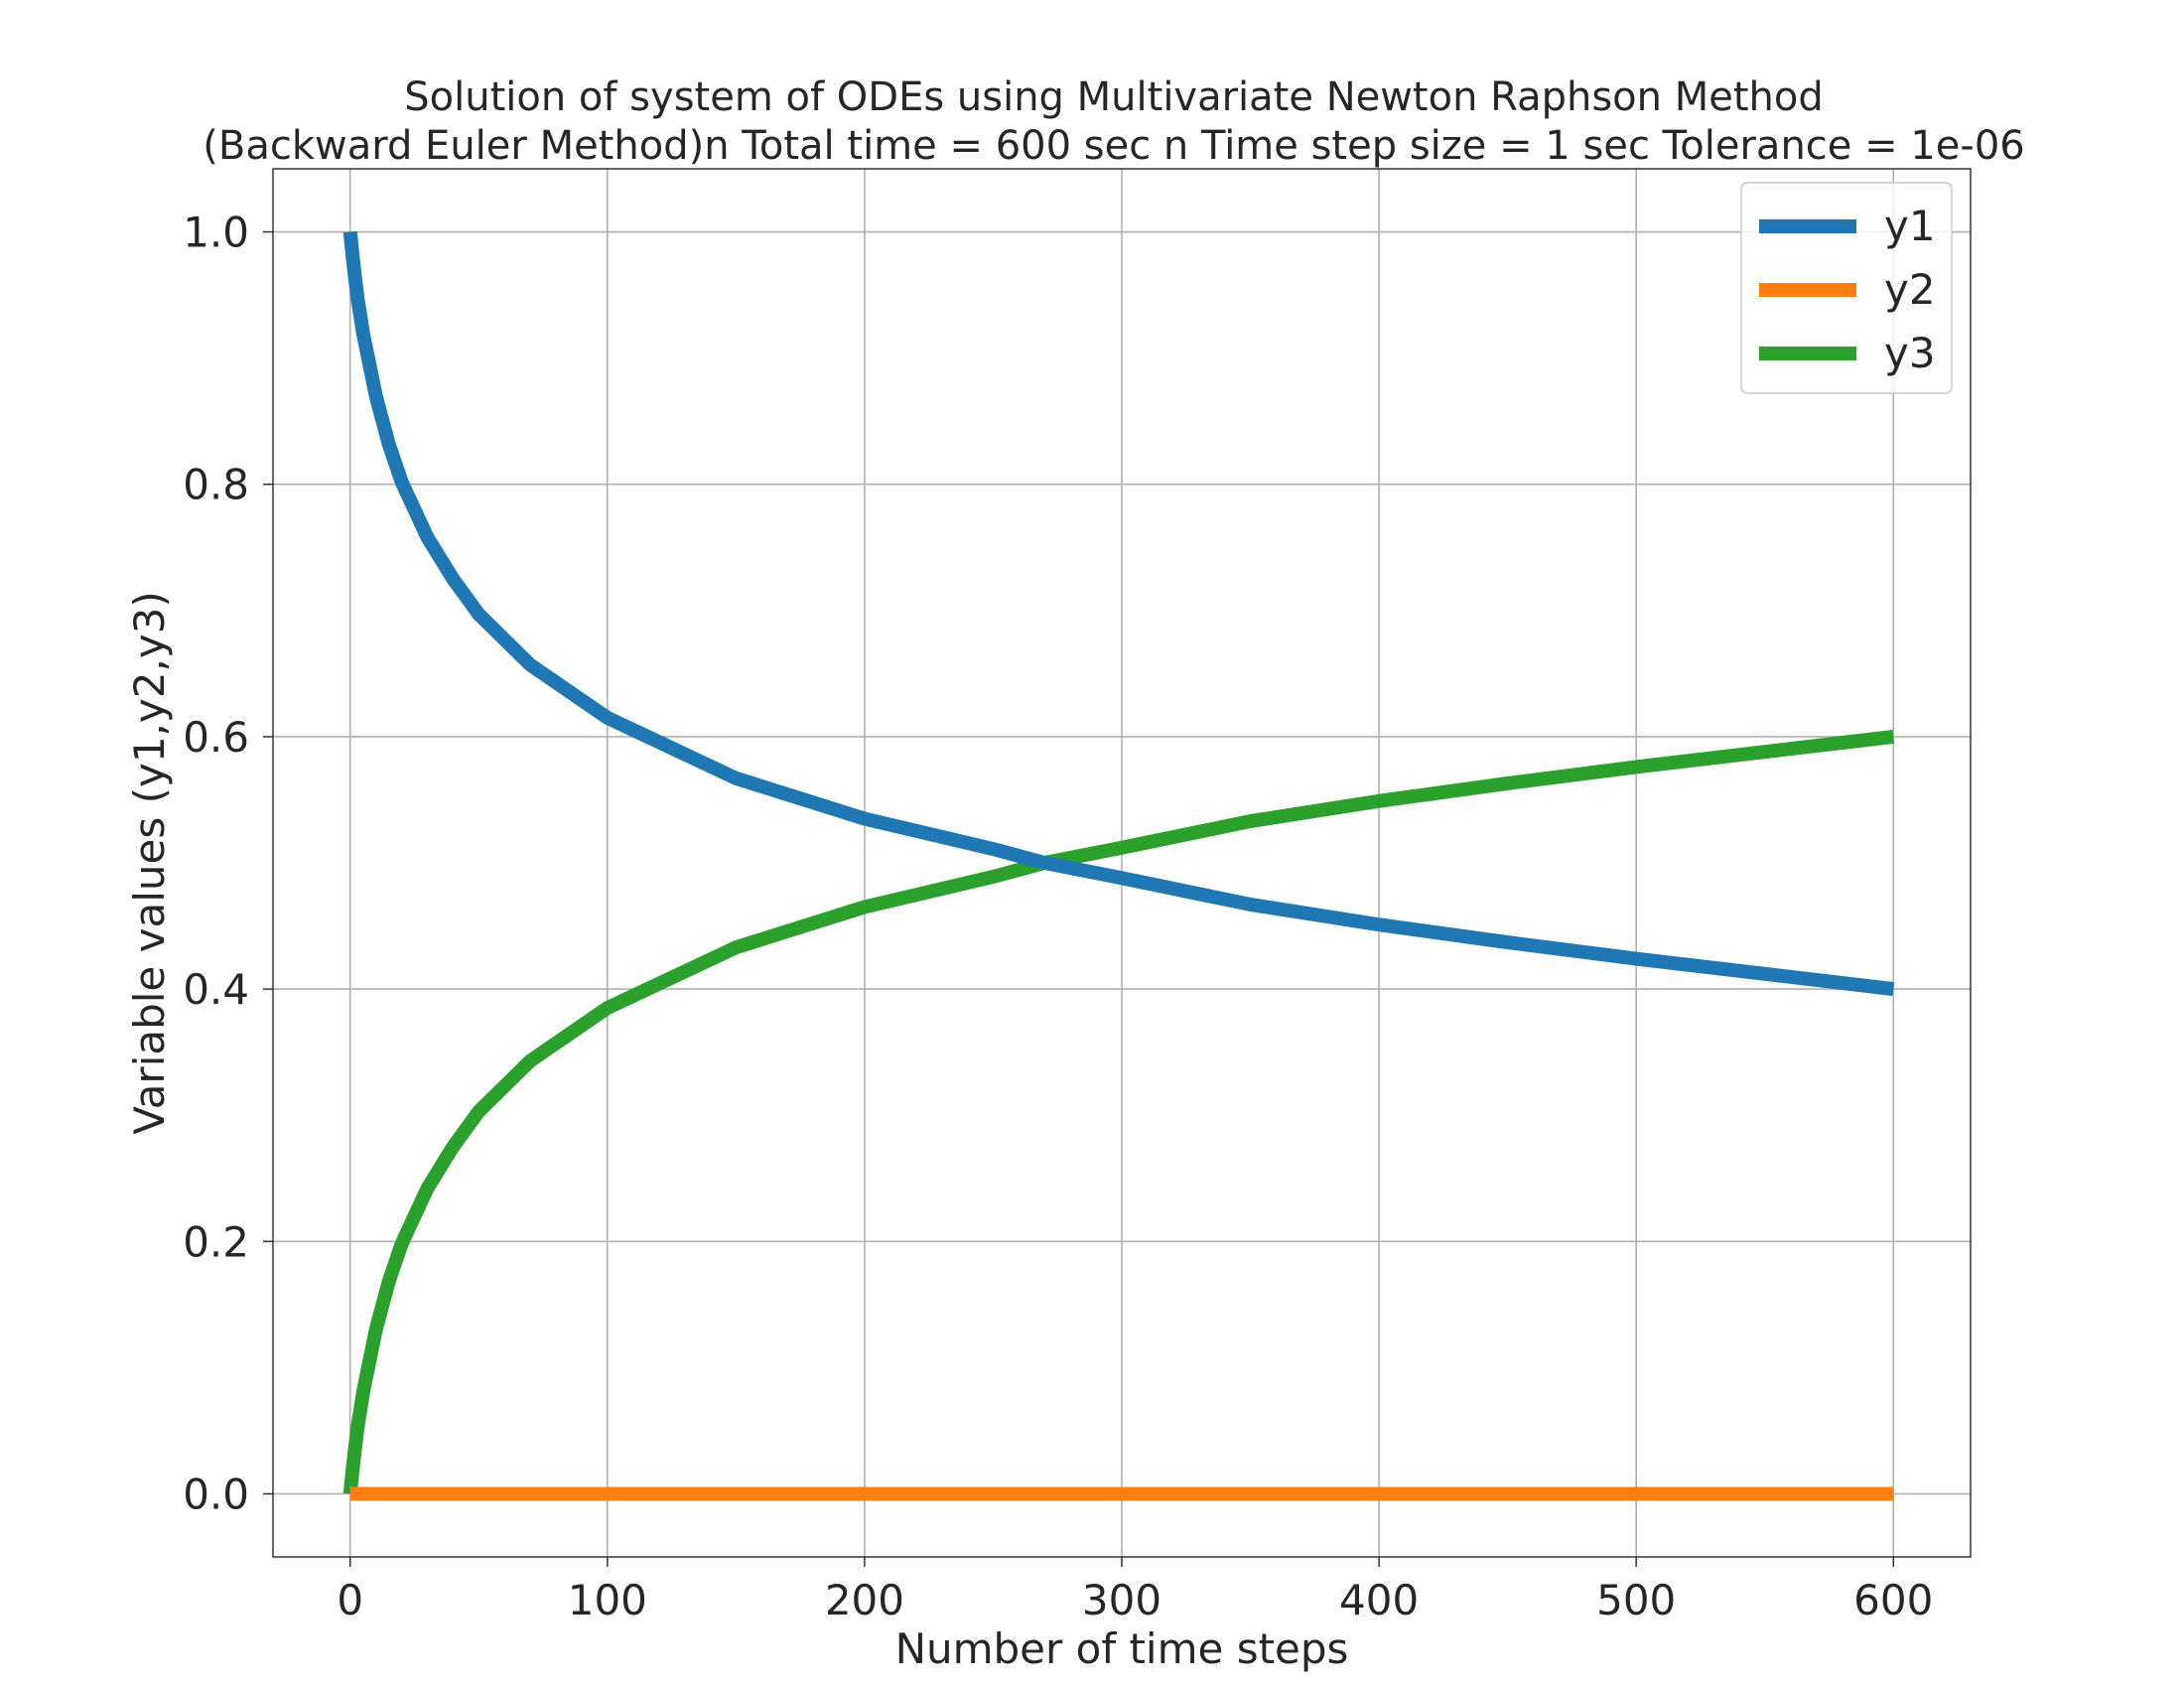  I want to click on y-tick-label: 1.0, so click(216, 233).